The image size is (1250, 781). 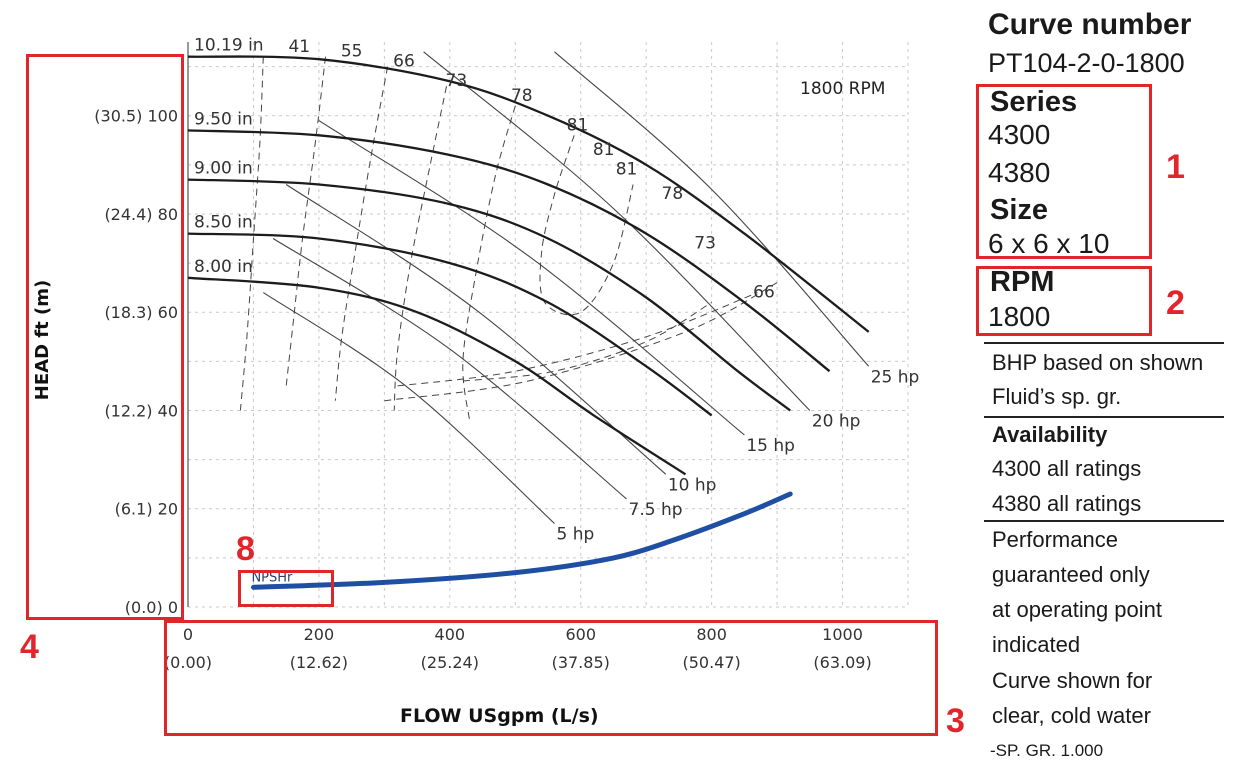 I want to click on impeller-label: 9.50 in, so click(x=223, y=119).